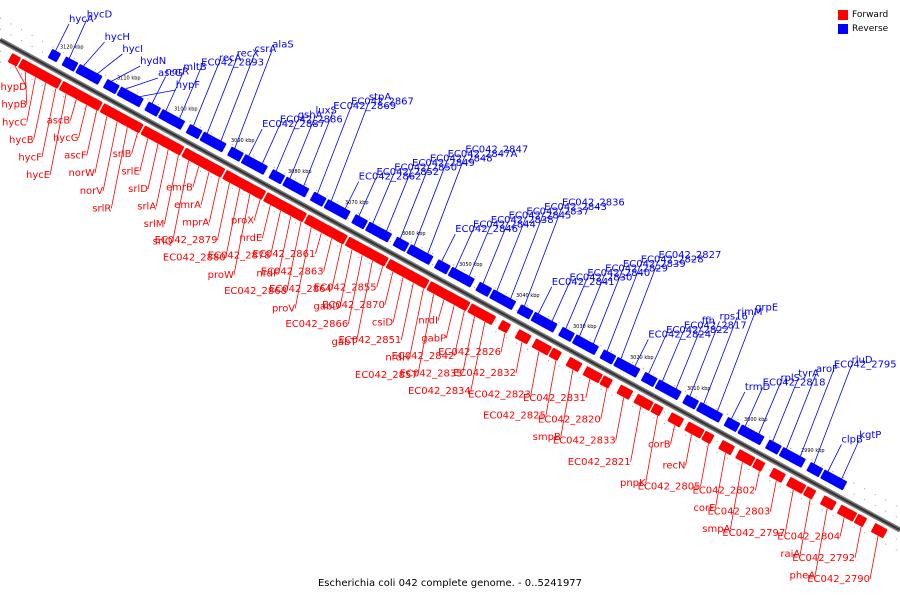 The width and height of the screenshot is (900, 600). Describe the element at coordinates (250, 238) in the screenshot. I see `forward-gene-label: nrdE` at that location.